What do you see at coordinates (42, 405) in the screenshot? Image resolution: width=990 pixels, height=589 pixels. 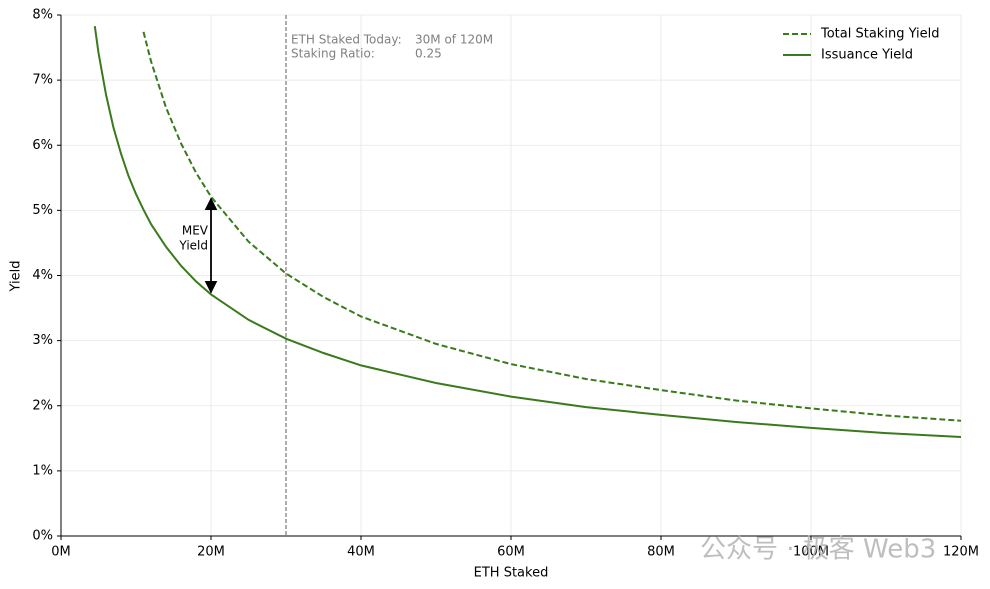 I see `y-tick-label: 2%` at bounding box center [42, 405].